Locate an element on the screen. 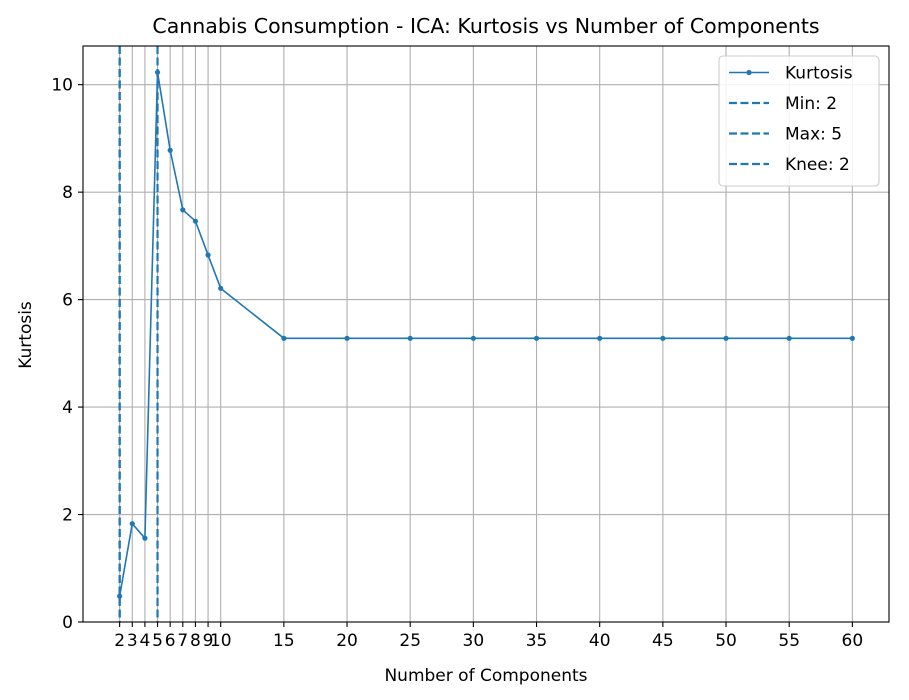 This screenshot has width=909, height=700. y-tick-label: 10 is located at coordinates (62, 86).